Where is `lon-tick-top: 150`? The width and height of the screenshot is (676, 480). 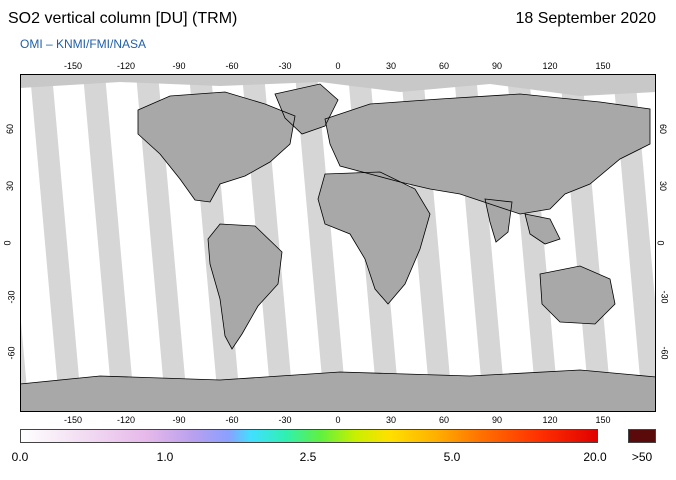 lon-tick-top: 150 is located at coordinates (603, 66).